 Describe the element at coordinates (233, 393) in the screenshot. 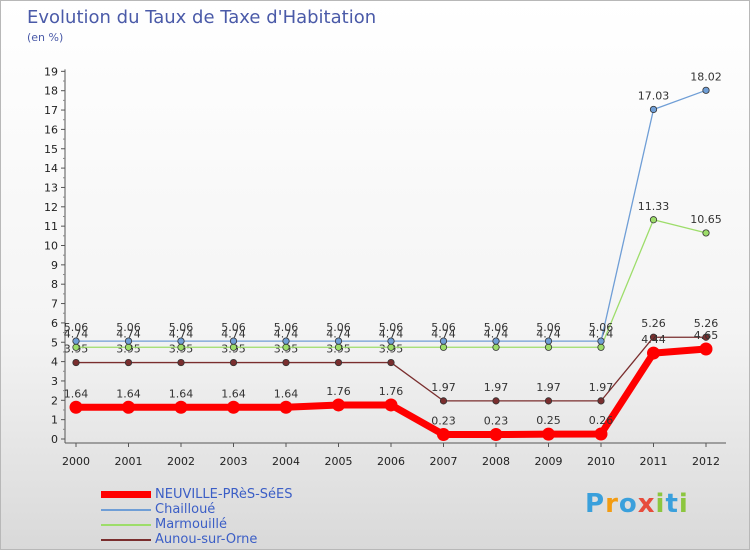

I see `data-label: 1.64` at that location.